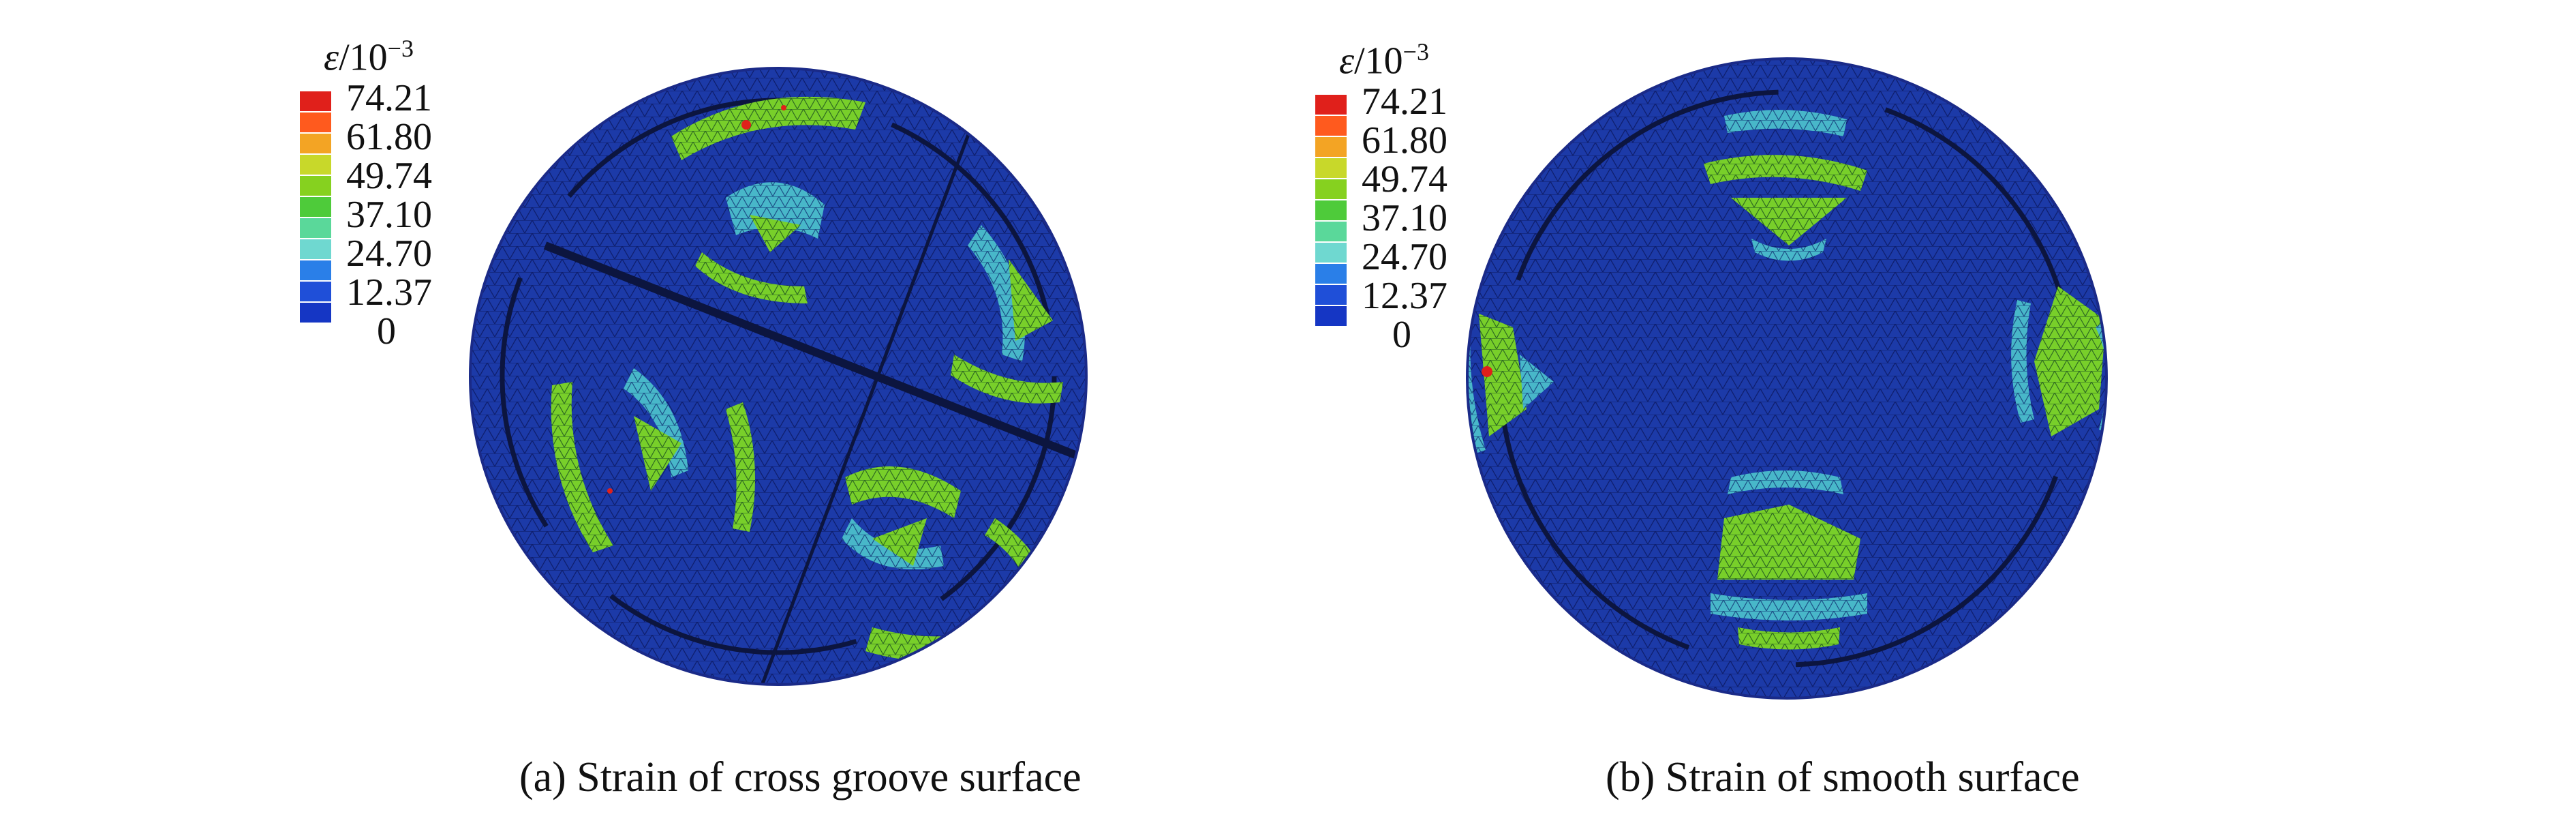  Describe the element at coordinates (369, 57) in the screenshot. I see `colorbar-title-a: ε/10−3` at that location.